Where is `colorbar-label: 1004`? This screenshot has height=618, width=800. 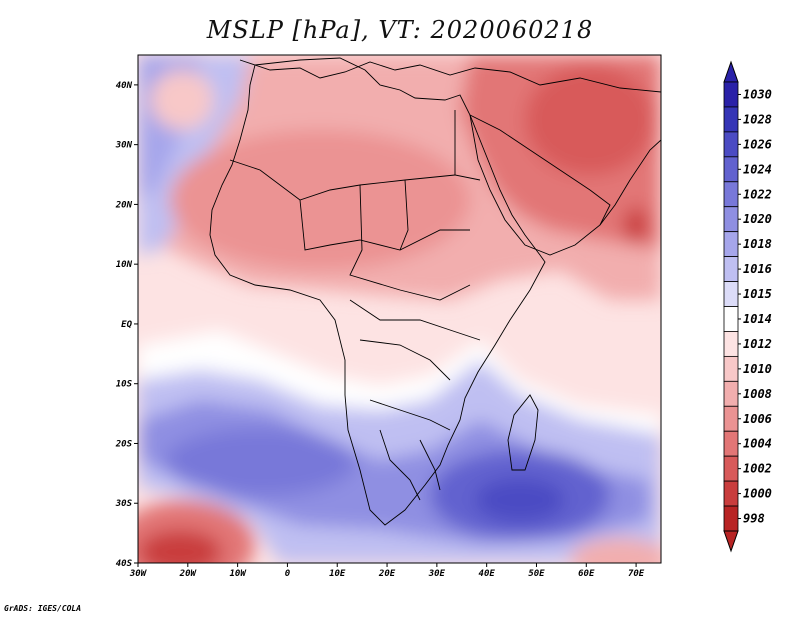
colorbar-label: 1004 is located at coordinates (757, 444).